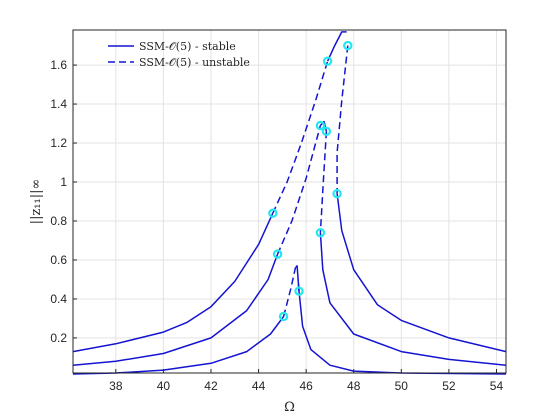 Image resolution: width=560 pixels, height=420 pixels. Describe the element at coordinates (306, 386) in the screenshot. I see `x-tick-label-4: 46` at that location.